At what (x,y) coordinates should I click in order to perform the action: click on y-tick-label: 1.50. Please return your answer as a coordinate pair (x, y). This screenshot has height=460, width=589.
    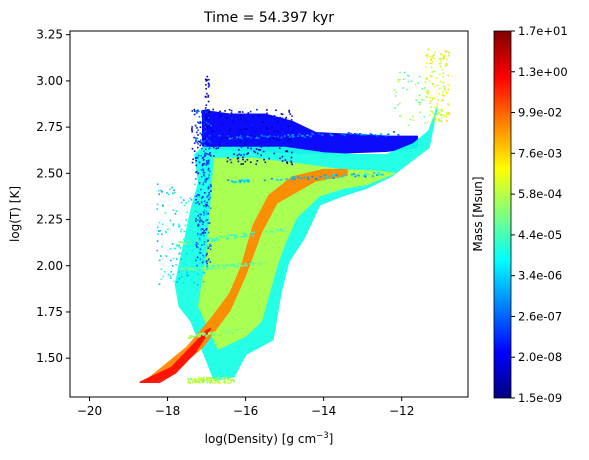
    Looking at the image, I should click on (49, 358).